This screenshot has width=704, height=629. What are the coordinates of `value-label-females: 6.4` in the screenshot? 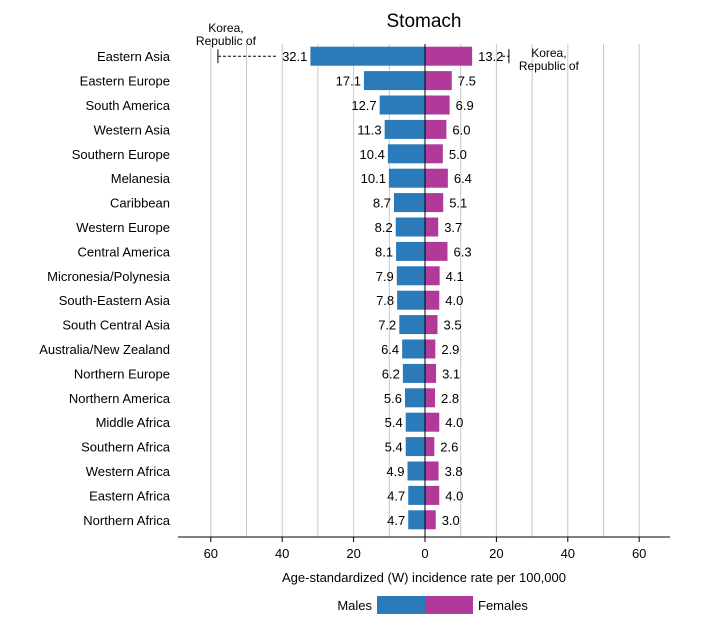 It's located at (463, 178).